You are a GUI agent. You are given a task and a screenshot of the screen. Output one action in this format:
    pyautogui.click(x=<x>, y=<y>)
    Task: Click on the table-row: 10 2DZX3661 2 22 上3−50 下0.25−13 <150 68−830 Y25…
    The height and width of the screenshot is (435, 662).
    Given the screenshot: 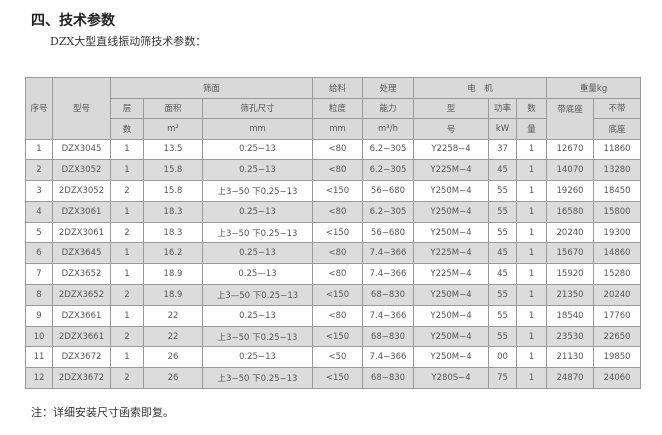 What is the action you would take?
    pyautogui.click(x=333, y=336)
    